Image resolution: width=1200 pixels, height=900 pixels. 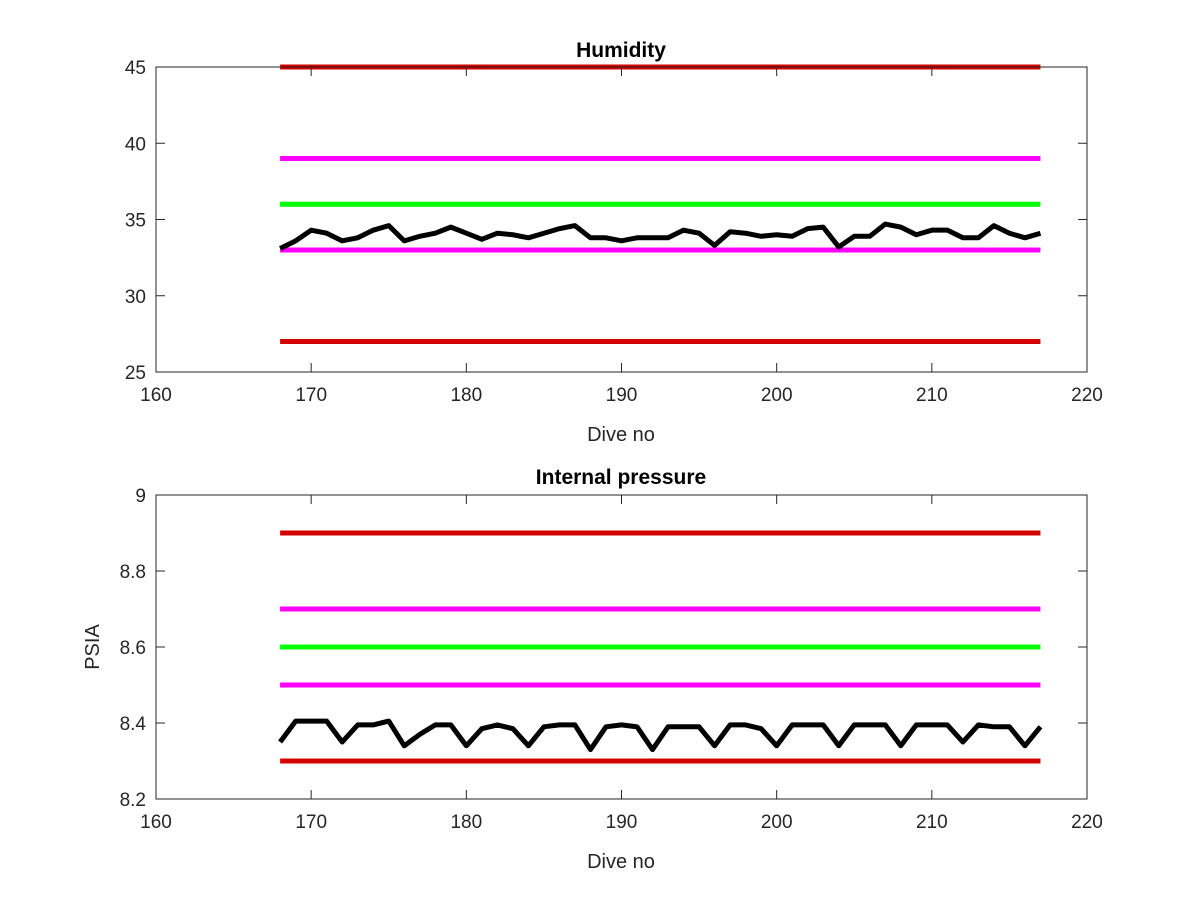 What do you see at coordinates (777, 395) in the screenshot?
I see `humidity-x-tick-label: 200` at bounding box center [777, 395].